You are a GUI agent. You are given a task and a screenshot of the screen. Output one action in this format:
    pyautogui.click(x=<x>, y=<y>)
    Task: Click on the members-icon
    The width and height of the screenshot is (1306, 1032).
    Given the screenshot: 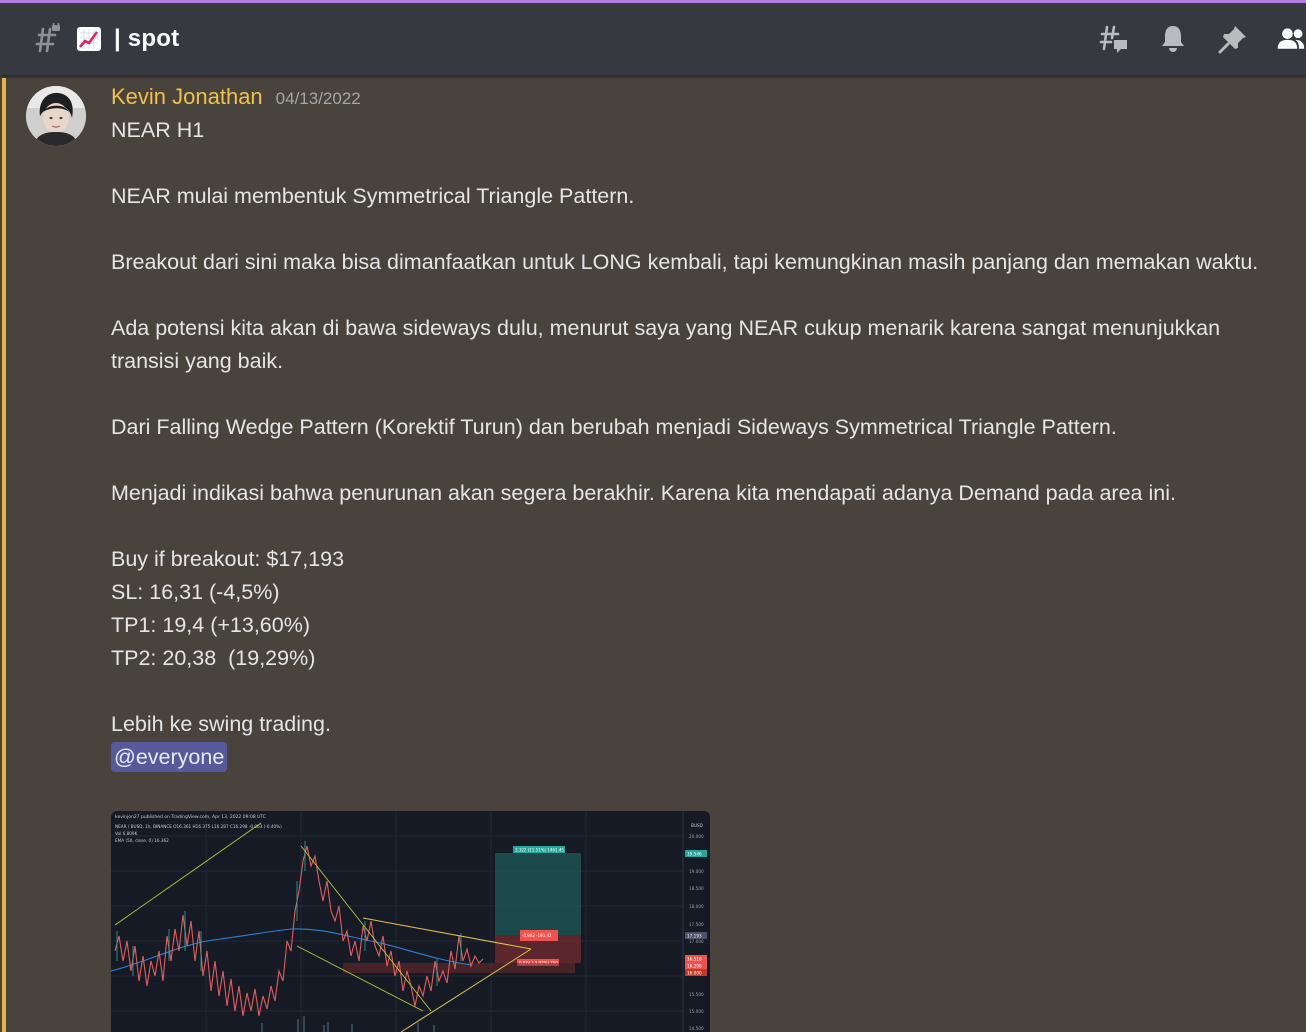 What is the action you would take?
    pyautogui.click(x=1291, y=39)
    